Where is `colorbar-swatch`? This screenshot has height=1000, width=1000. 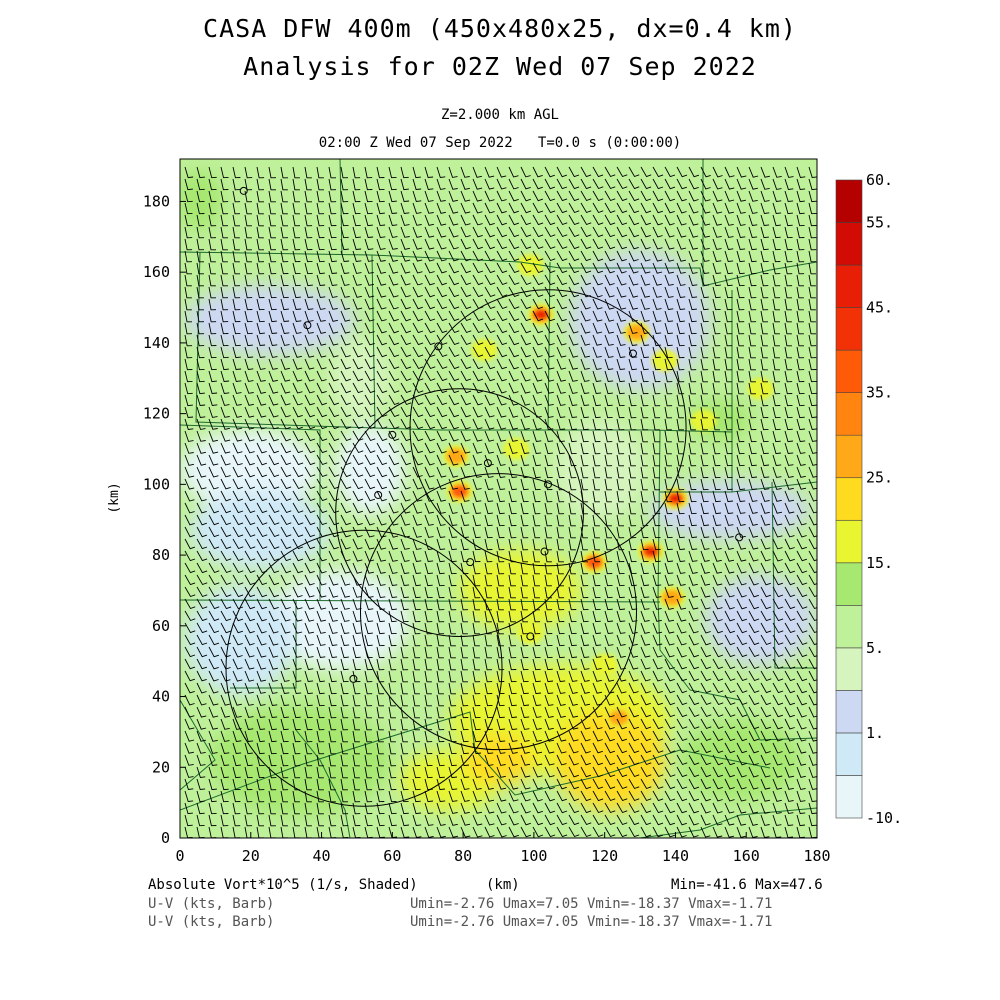 colorbar-swatch is located at coordinates (849, 754).